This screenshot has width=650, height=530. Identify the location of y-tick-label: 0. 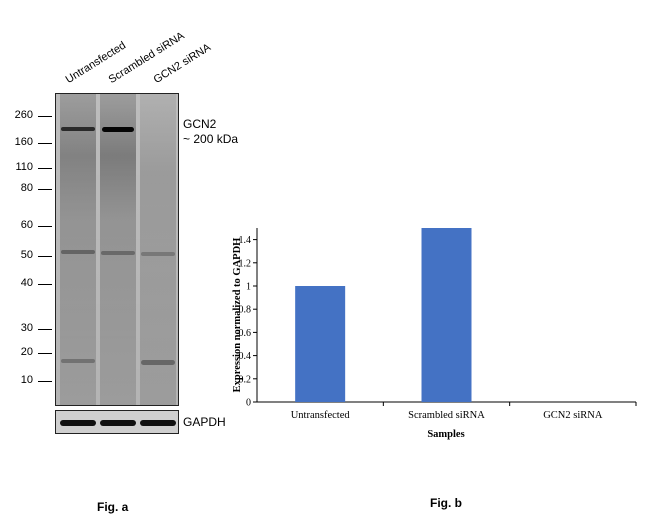
(248, 403).